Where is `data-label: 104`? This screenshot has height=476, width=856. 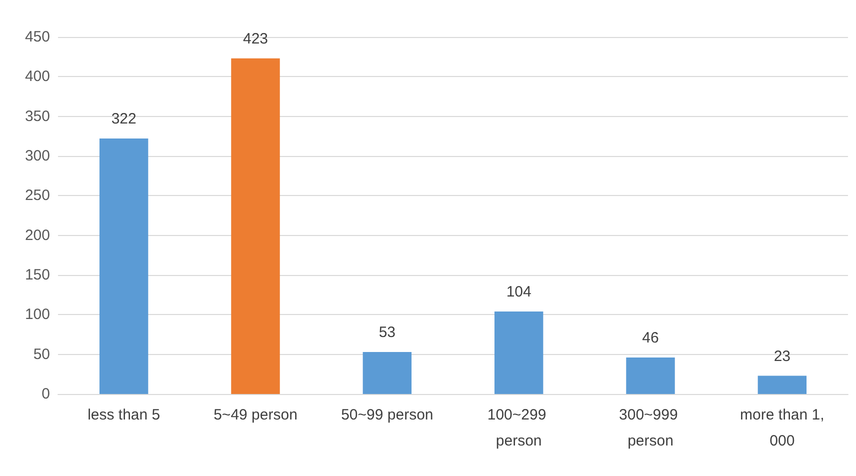
data-label: 104 is located at coordinates (519, 291).